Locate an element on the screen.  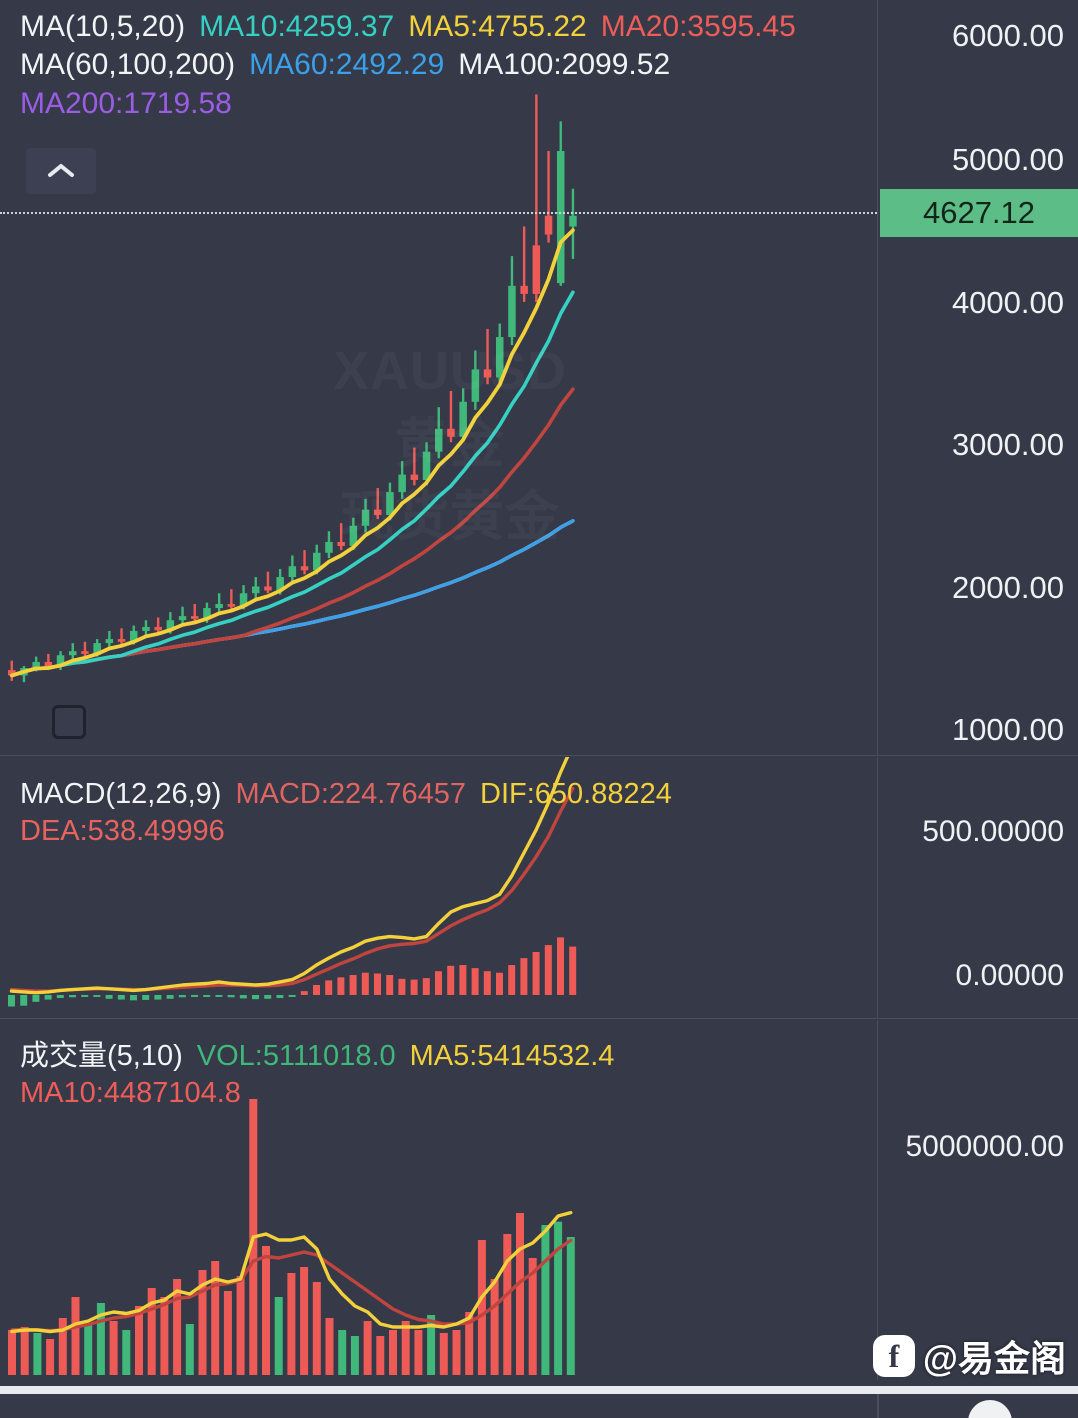
axis-separator-volume is located at coordinates (877, 1200).